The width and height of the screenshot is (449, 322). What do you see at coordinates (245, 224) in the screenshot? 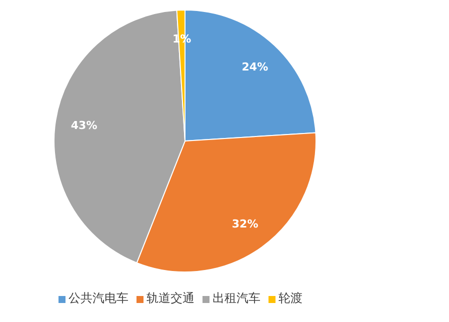
I see `data-label: 32%` at bounding box center [245, 224].